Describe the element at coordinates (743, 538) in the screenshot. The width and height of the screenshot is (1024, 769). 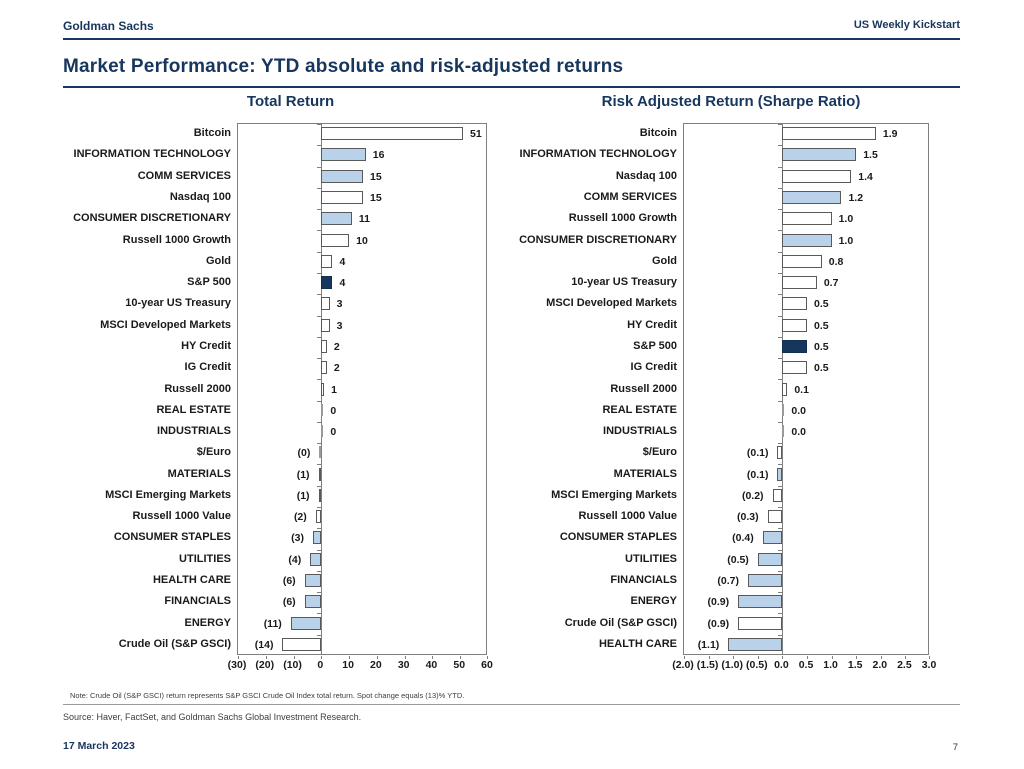
I see `value-label: (0.4)` at that location.